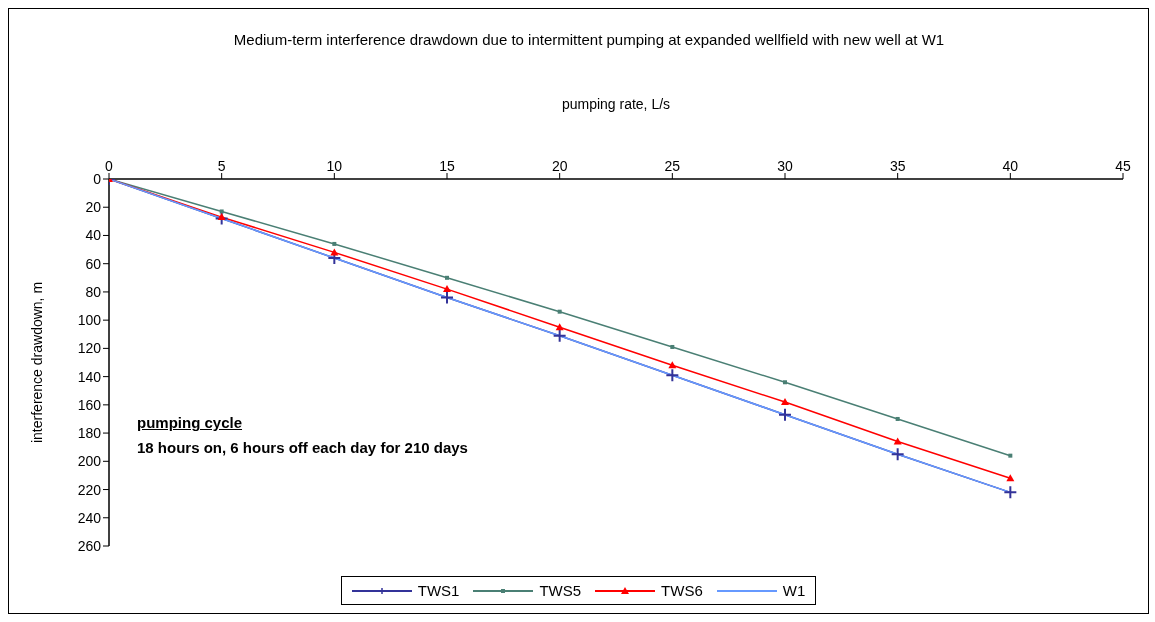  Describe the element at coordinates (89, 404) in the screenshot. I see `y-tick-label: 160` at that location.